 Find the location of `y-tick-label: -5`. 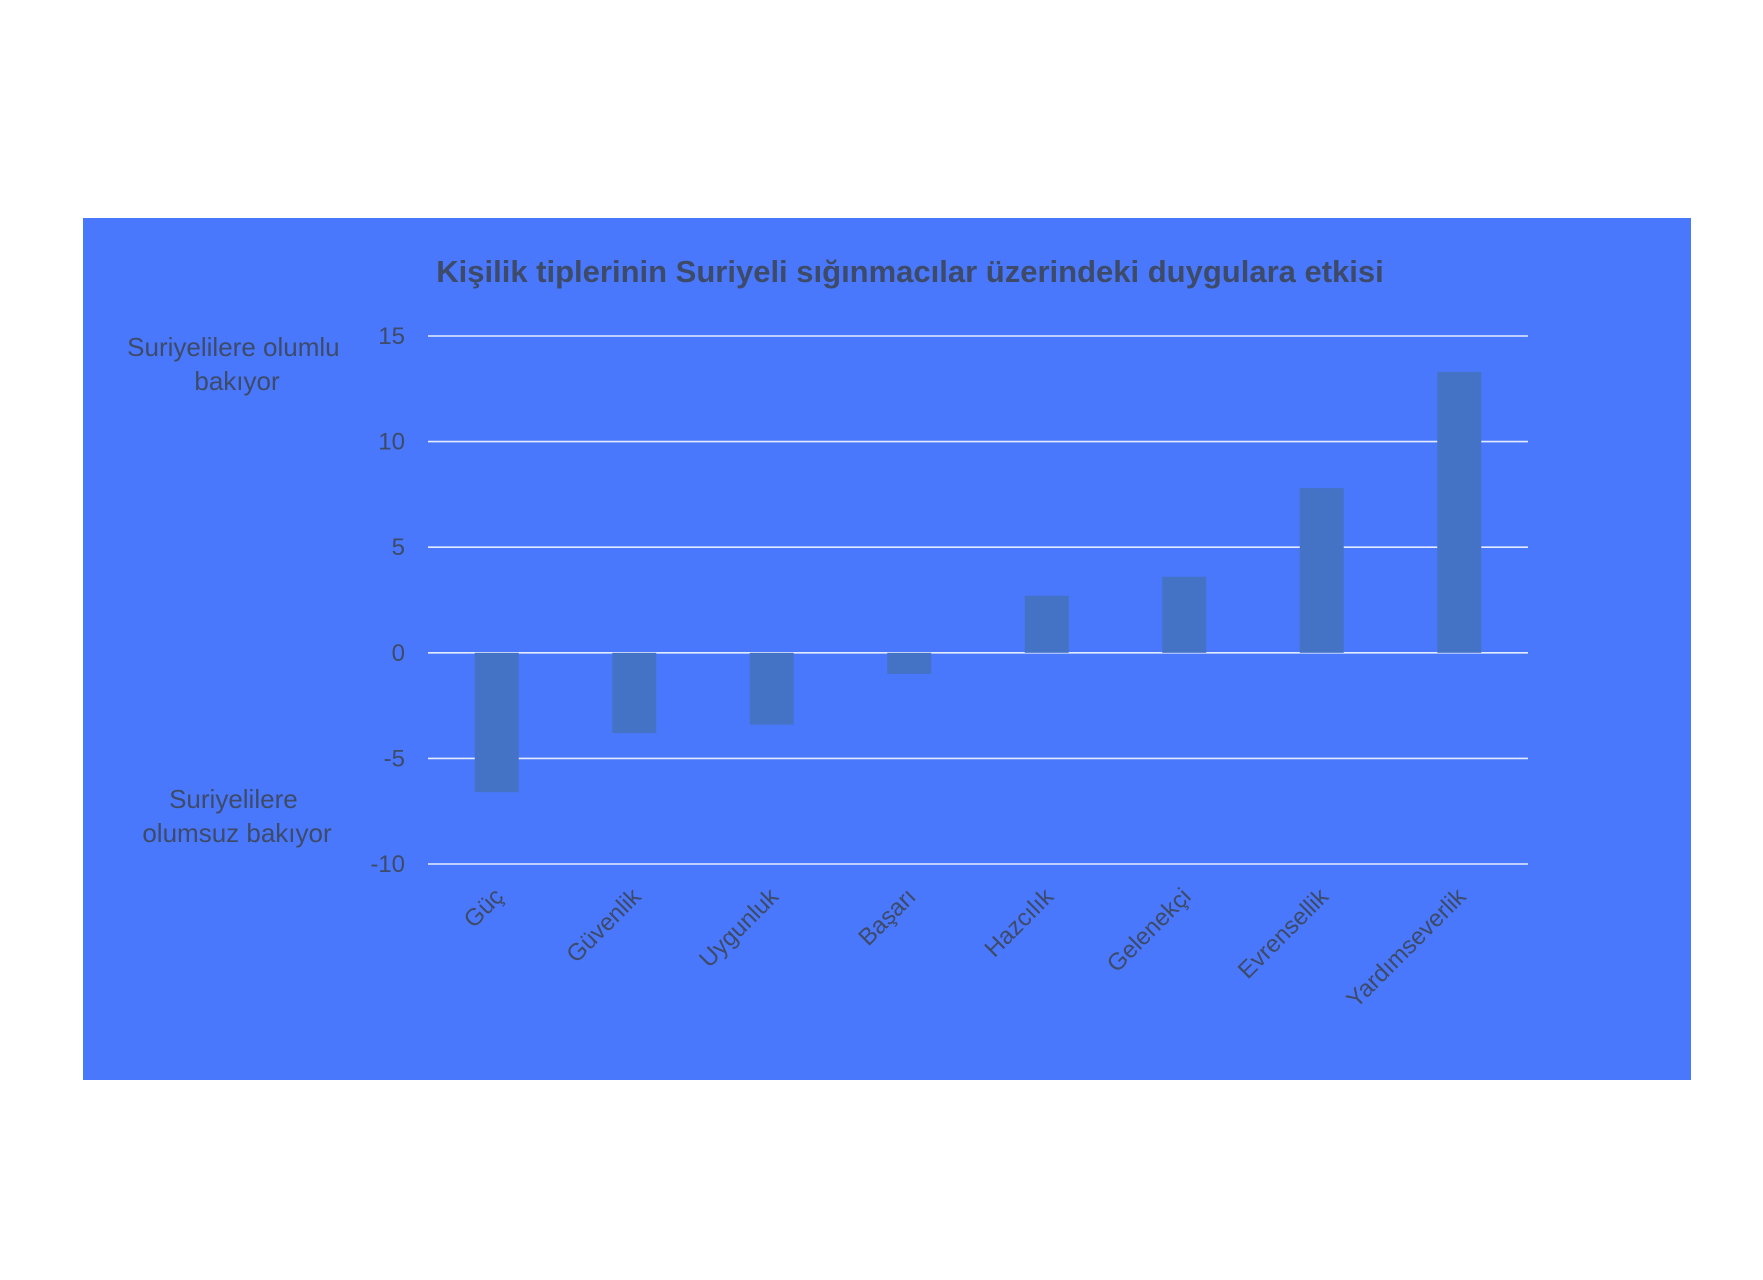

y-tick-label: -5 is located at coordinates (394, 758).